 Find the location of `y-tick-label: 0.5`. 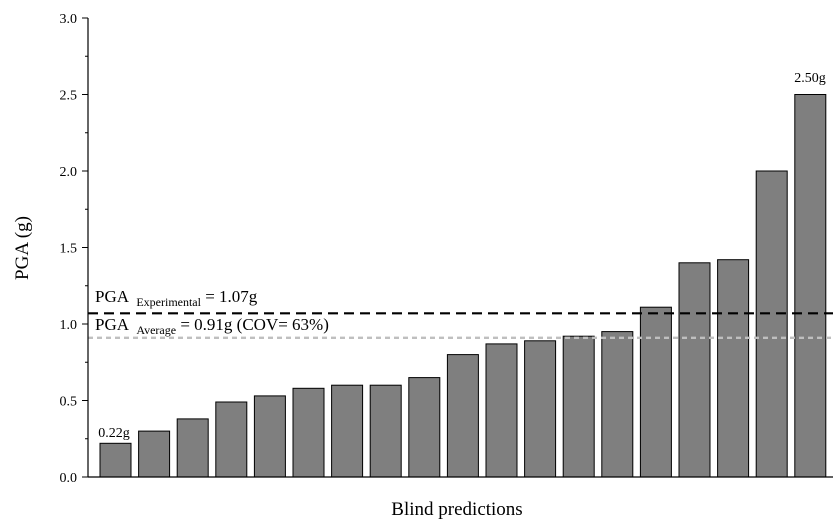

y-tick-label: 0.5 is located at coordinates (69, 402).